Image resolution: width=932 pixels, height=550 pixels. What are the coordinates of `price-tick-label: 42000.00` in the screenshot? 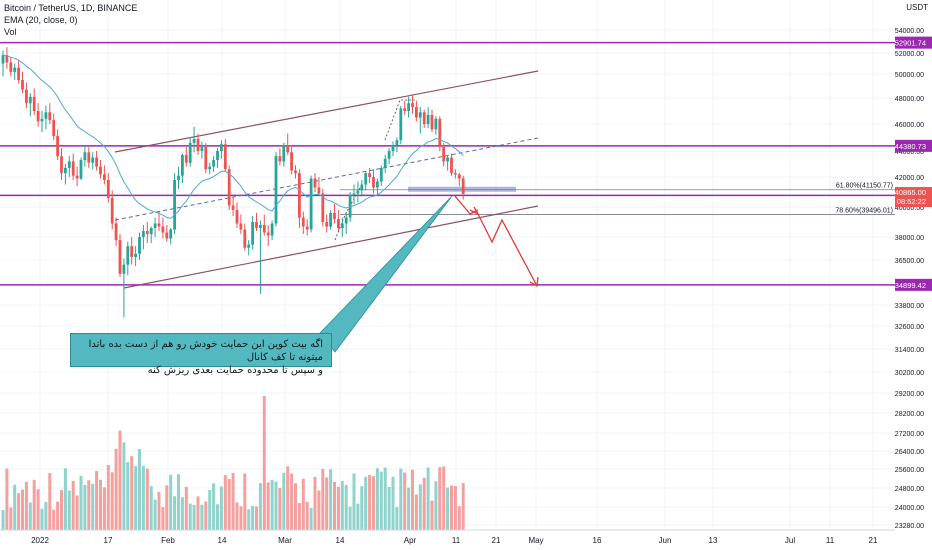 It's located at (909, 178).